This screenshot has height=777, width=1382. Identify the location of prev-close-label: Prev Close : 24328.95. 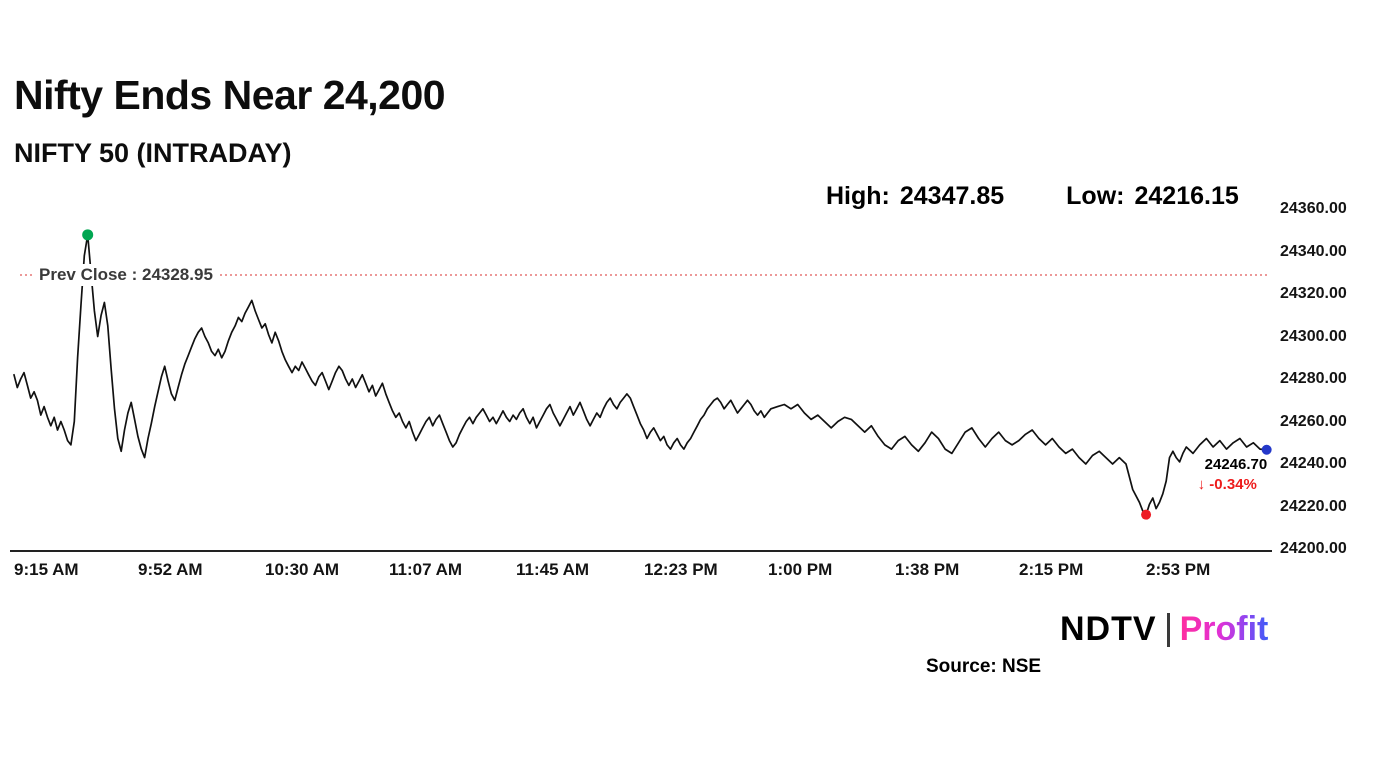
(126, 274).